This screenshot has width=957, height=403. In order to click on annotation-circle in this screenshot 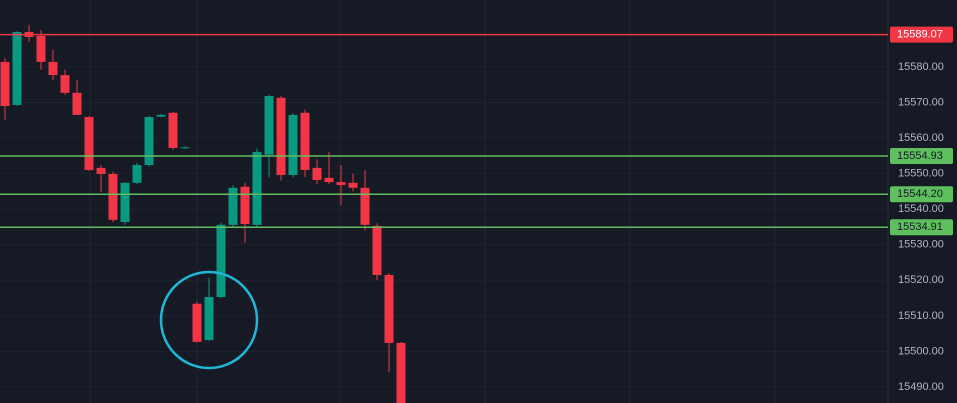, I will do `click(209, 320)`.